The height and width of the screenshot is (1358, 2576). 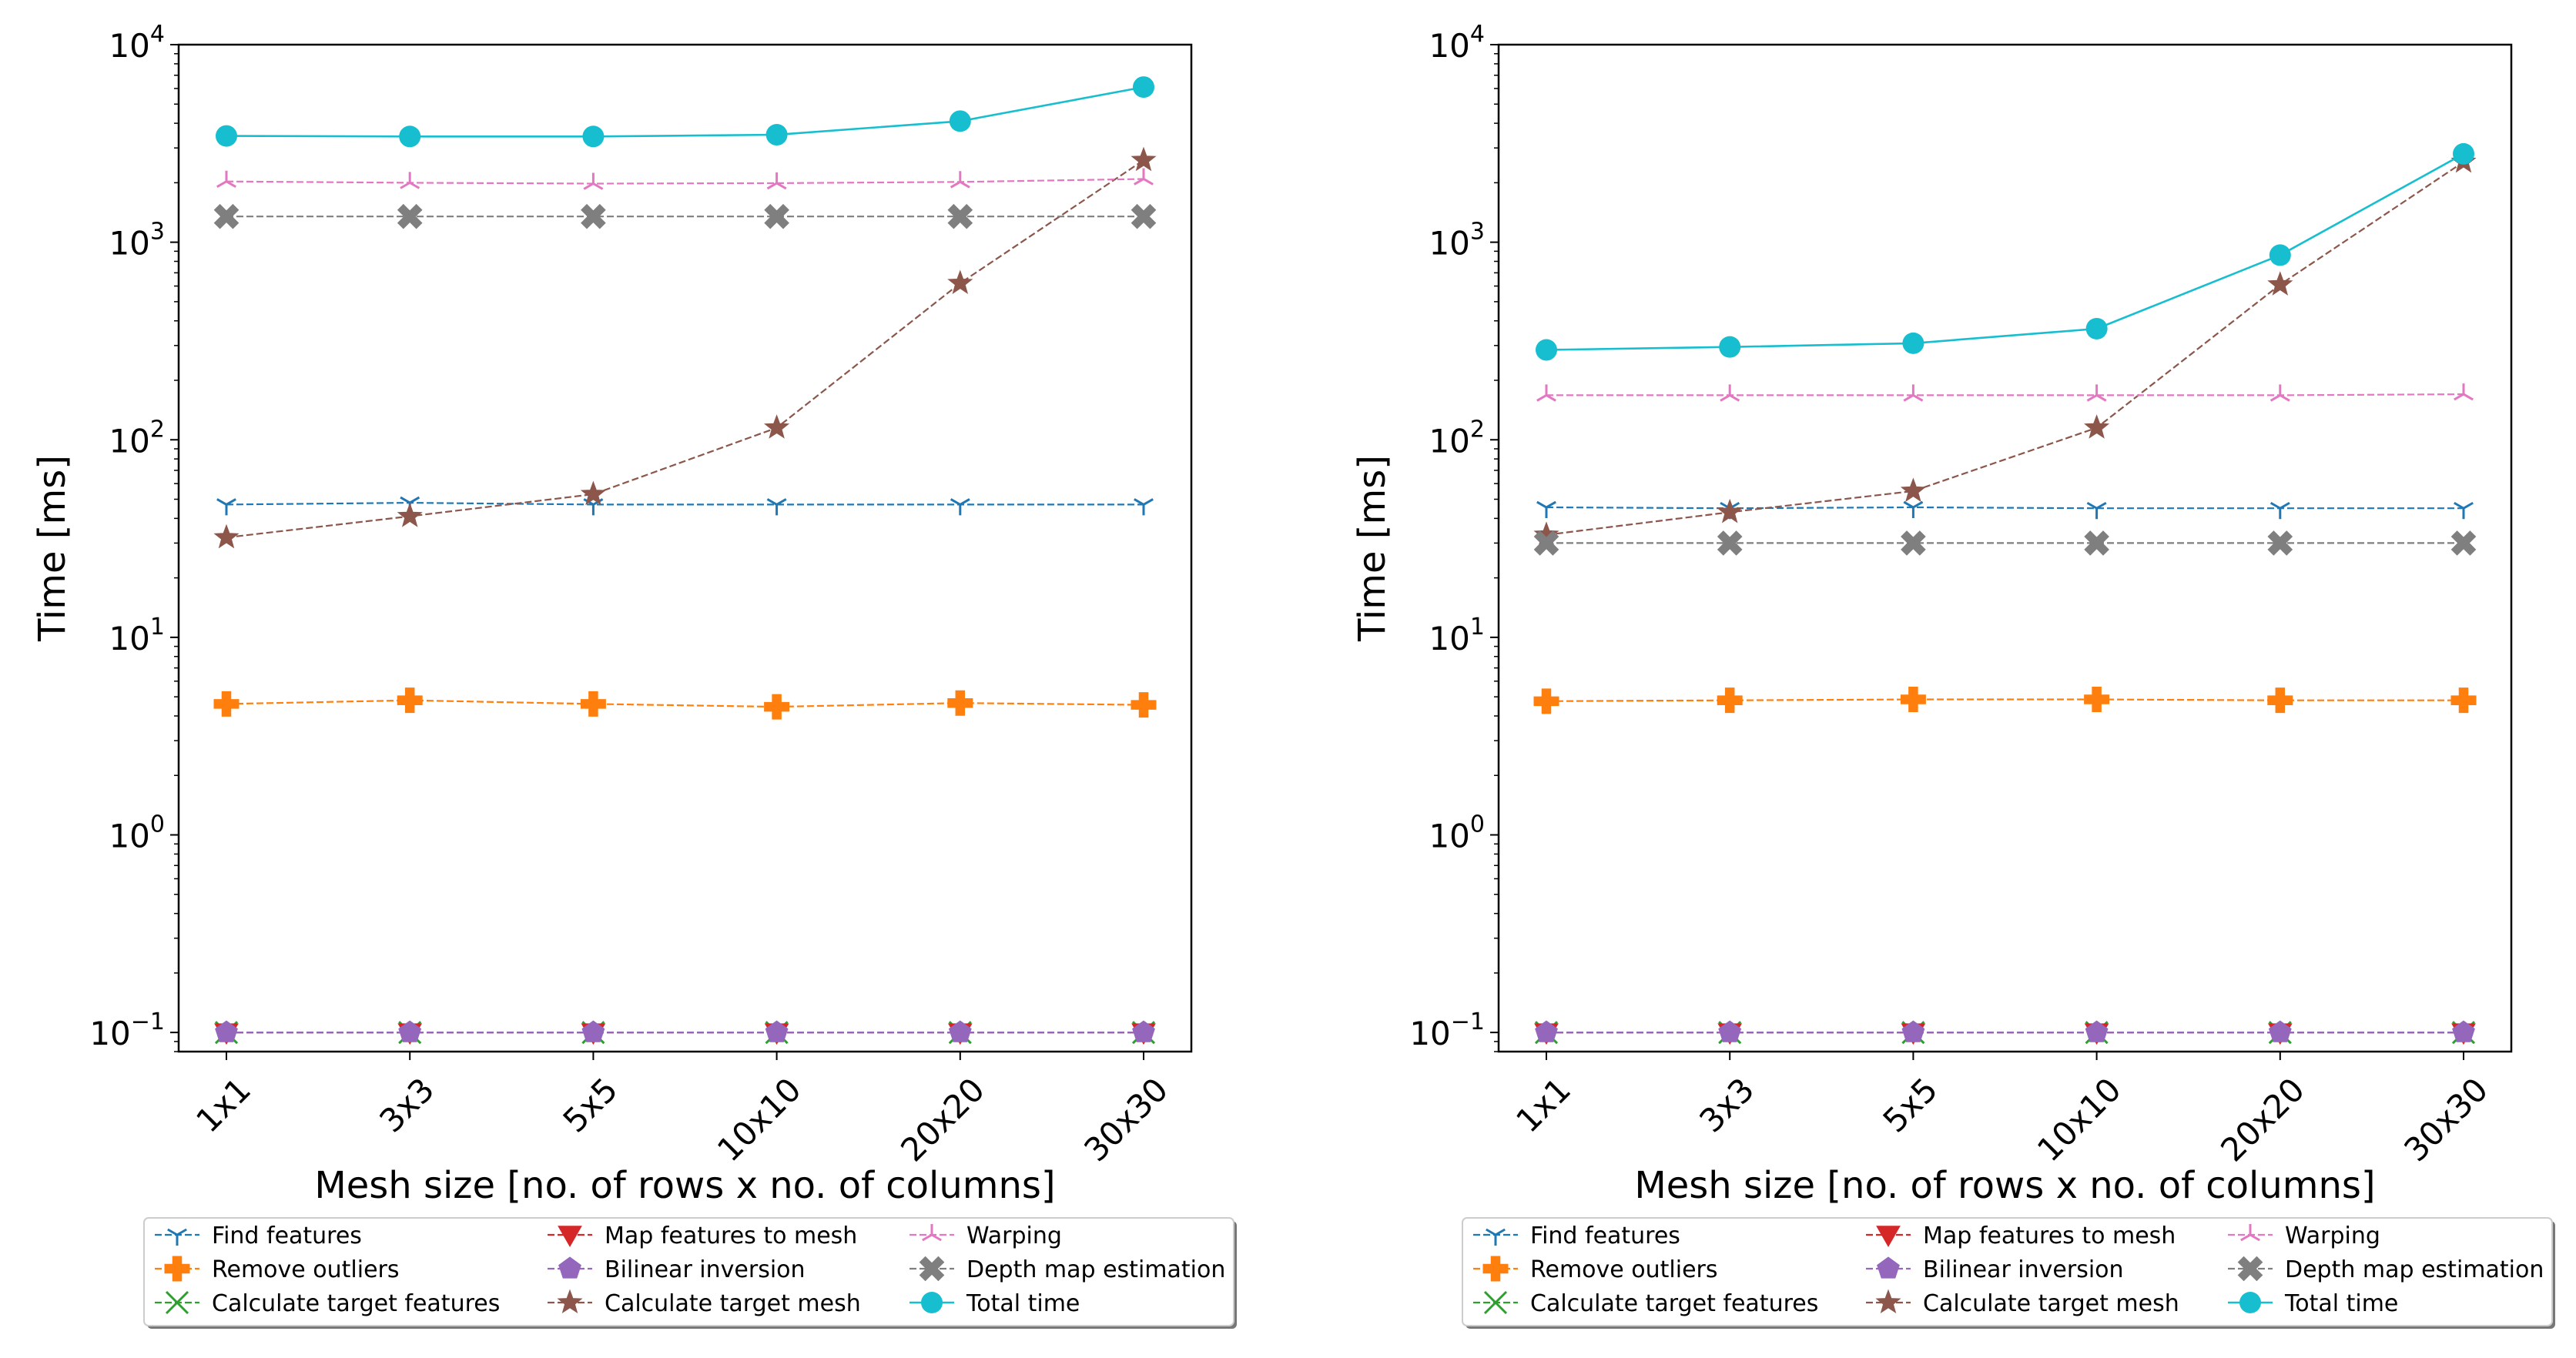 What do you see at coordinates (2263, 1119) in the screenshot?
I see `x-tick-label: 20x20` at bounding box center [2263, 1119].